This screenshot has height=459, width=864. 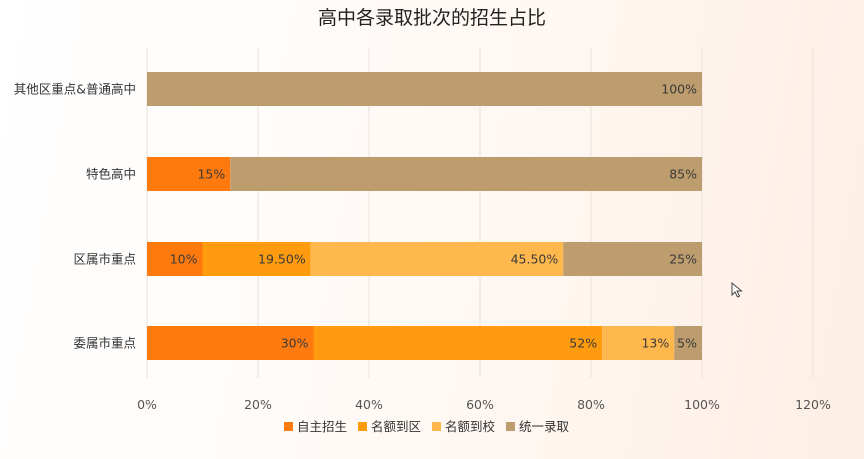 I want to click on mouse-cursor-icon, so click(x=737, y=290).